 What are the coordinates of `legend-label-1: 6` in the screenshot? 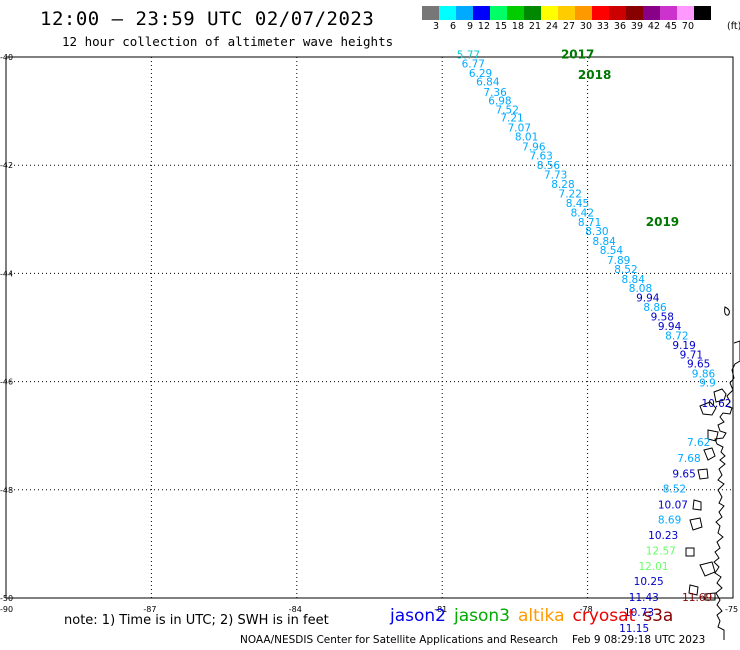 It's located at (452, 26).